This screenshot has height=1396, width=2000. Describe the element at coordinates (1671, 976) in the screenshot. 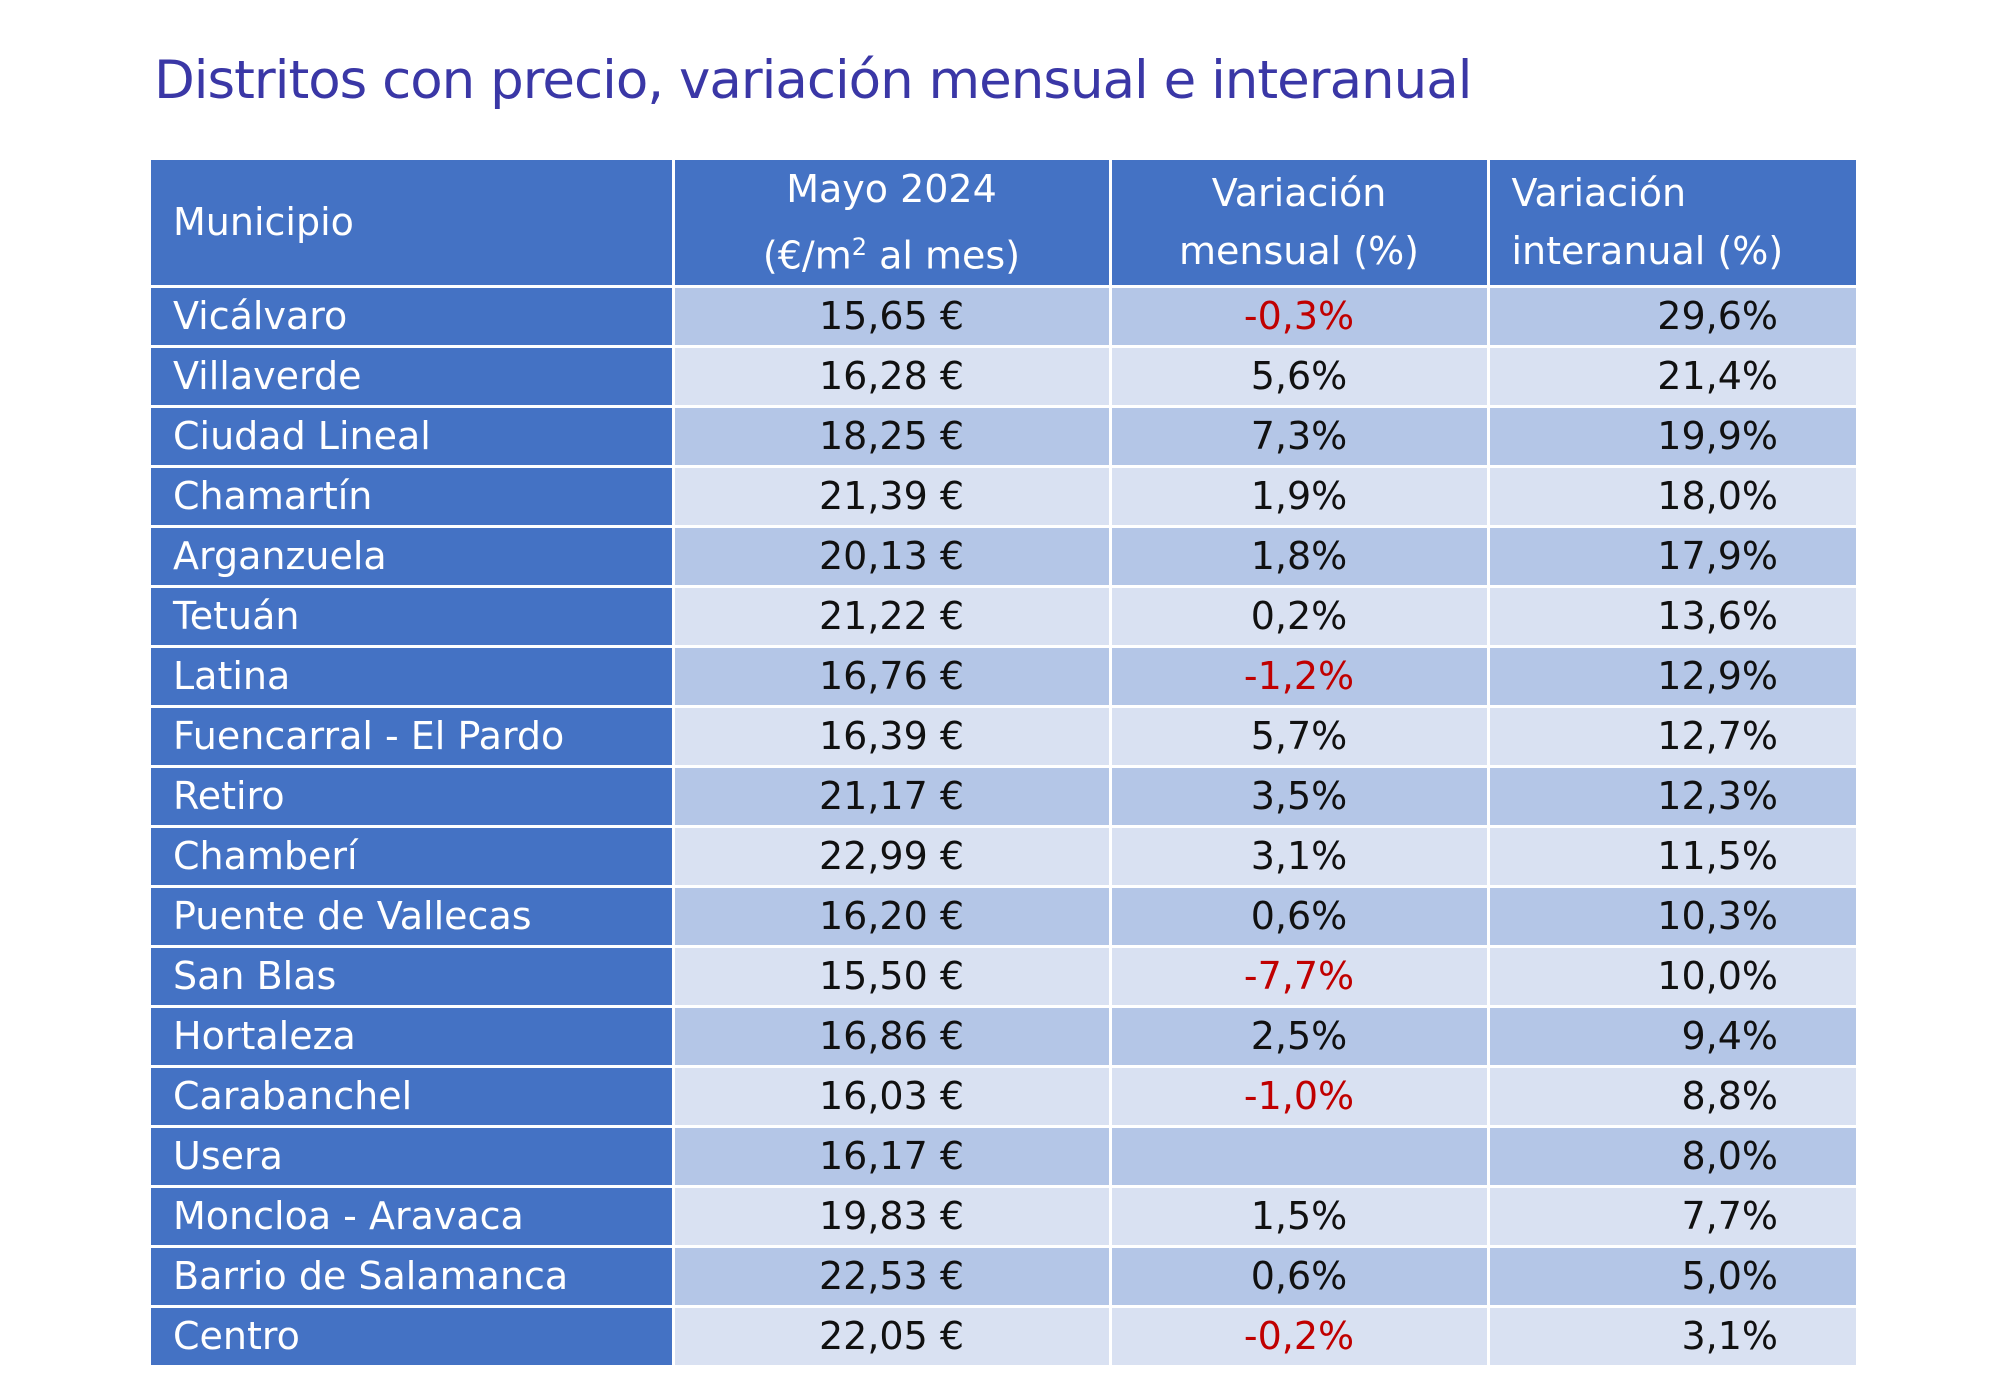

I see `cell-yearly-variation: 10,0%` at that location.